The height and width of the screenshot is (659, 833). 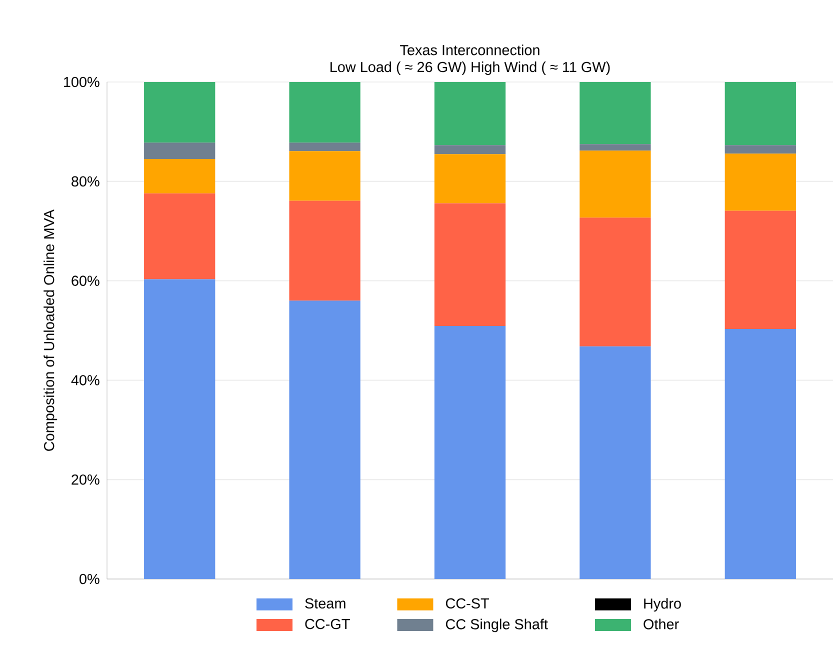 What do you see at coordinates (85, 380) in the screenshot?
I see `y-tick-label: 40%` at bounding box center [85, 380].